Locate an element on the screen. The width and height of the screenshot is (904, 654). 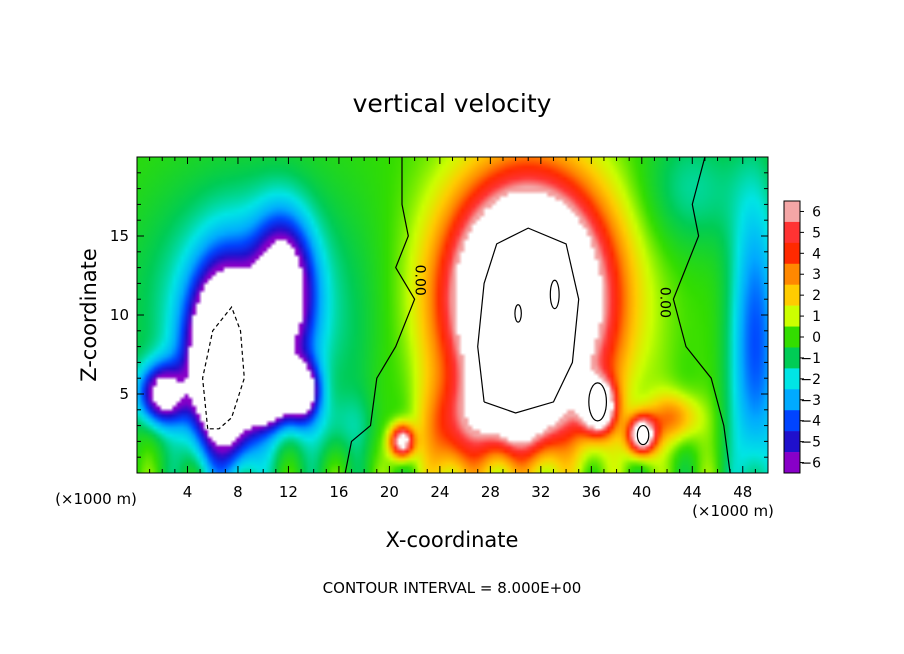
y-tick-label: 5 is located at coordinates (124, 394).